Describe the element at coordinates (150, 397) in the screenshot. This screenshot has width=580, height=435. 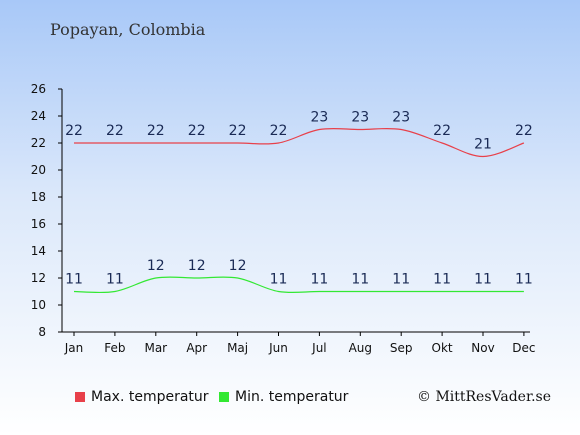
I see `legend-max-label: Max. temperatur` at that location.